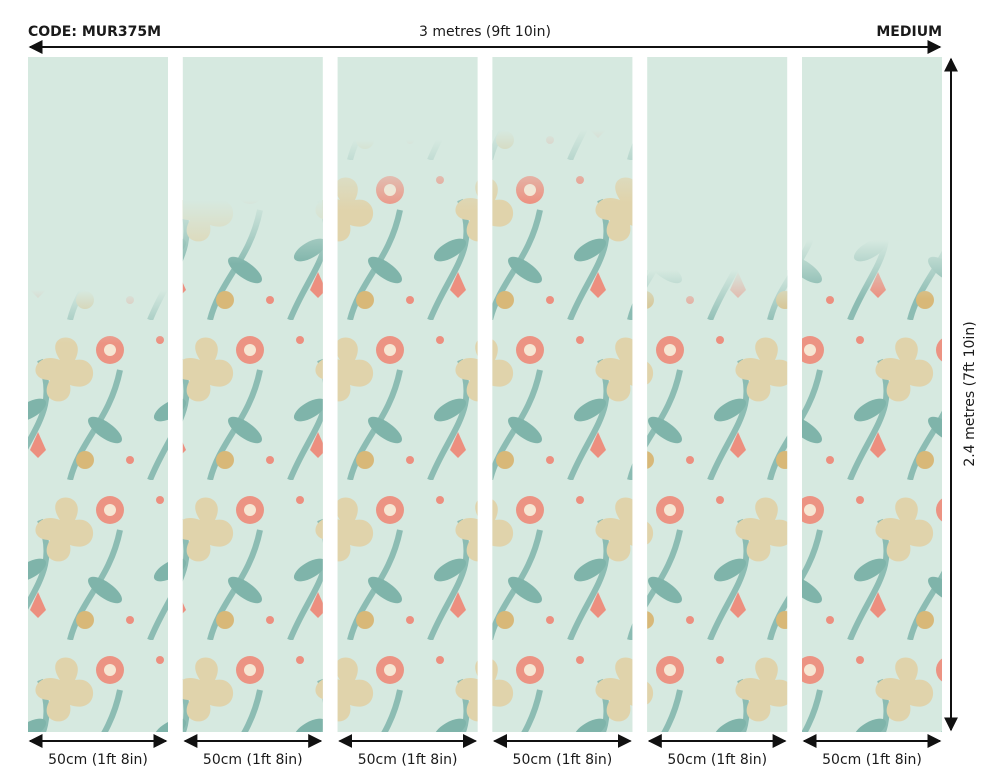 The height and width of the screenshot is (779, 990). What do you see at coordinates (909, 32) in the screenshot?
I see `size: MEDIUM` at bounding box center [909, 32].